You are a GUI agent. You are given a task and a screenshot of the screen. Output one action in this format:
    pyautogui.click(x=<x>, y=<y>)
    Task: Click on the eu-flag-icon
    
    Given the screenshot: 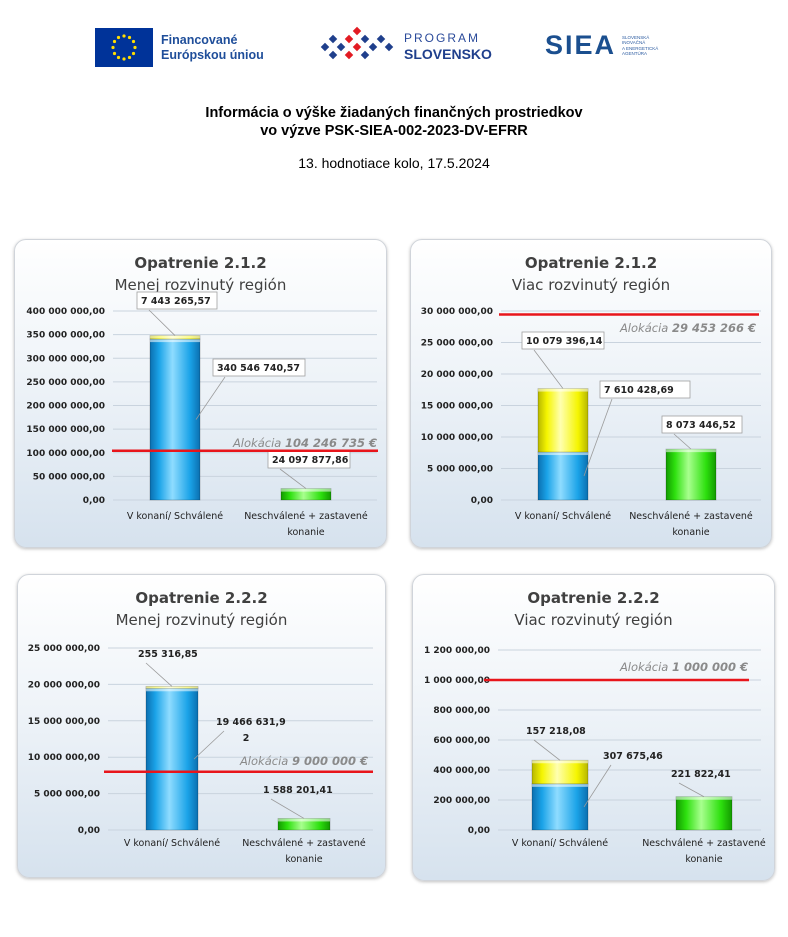 What is the action you would take?
    pyautogui.click(x=124, y=47)
    